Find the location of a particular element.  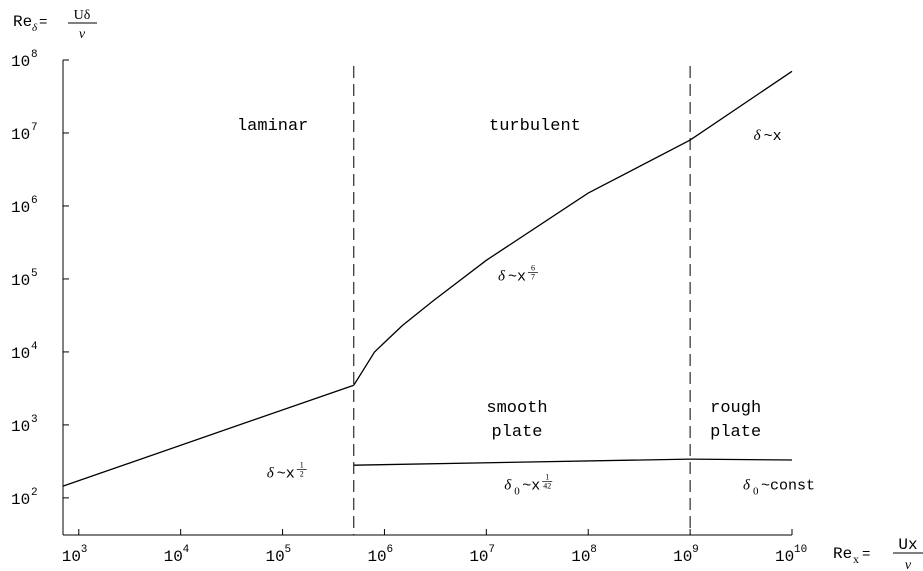

x-ticks: 10 3 10 4 10 5 10 6 10 7 10 8 10 9 10 10 is located at coordinates (434, 547).